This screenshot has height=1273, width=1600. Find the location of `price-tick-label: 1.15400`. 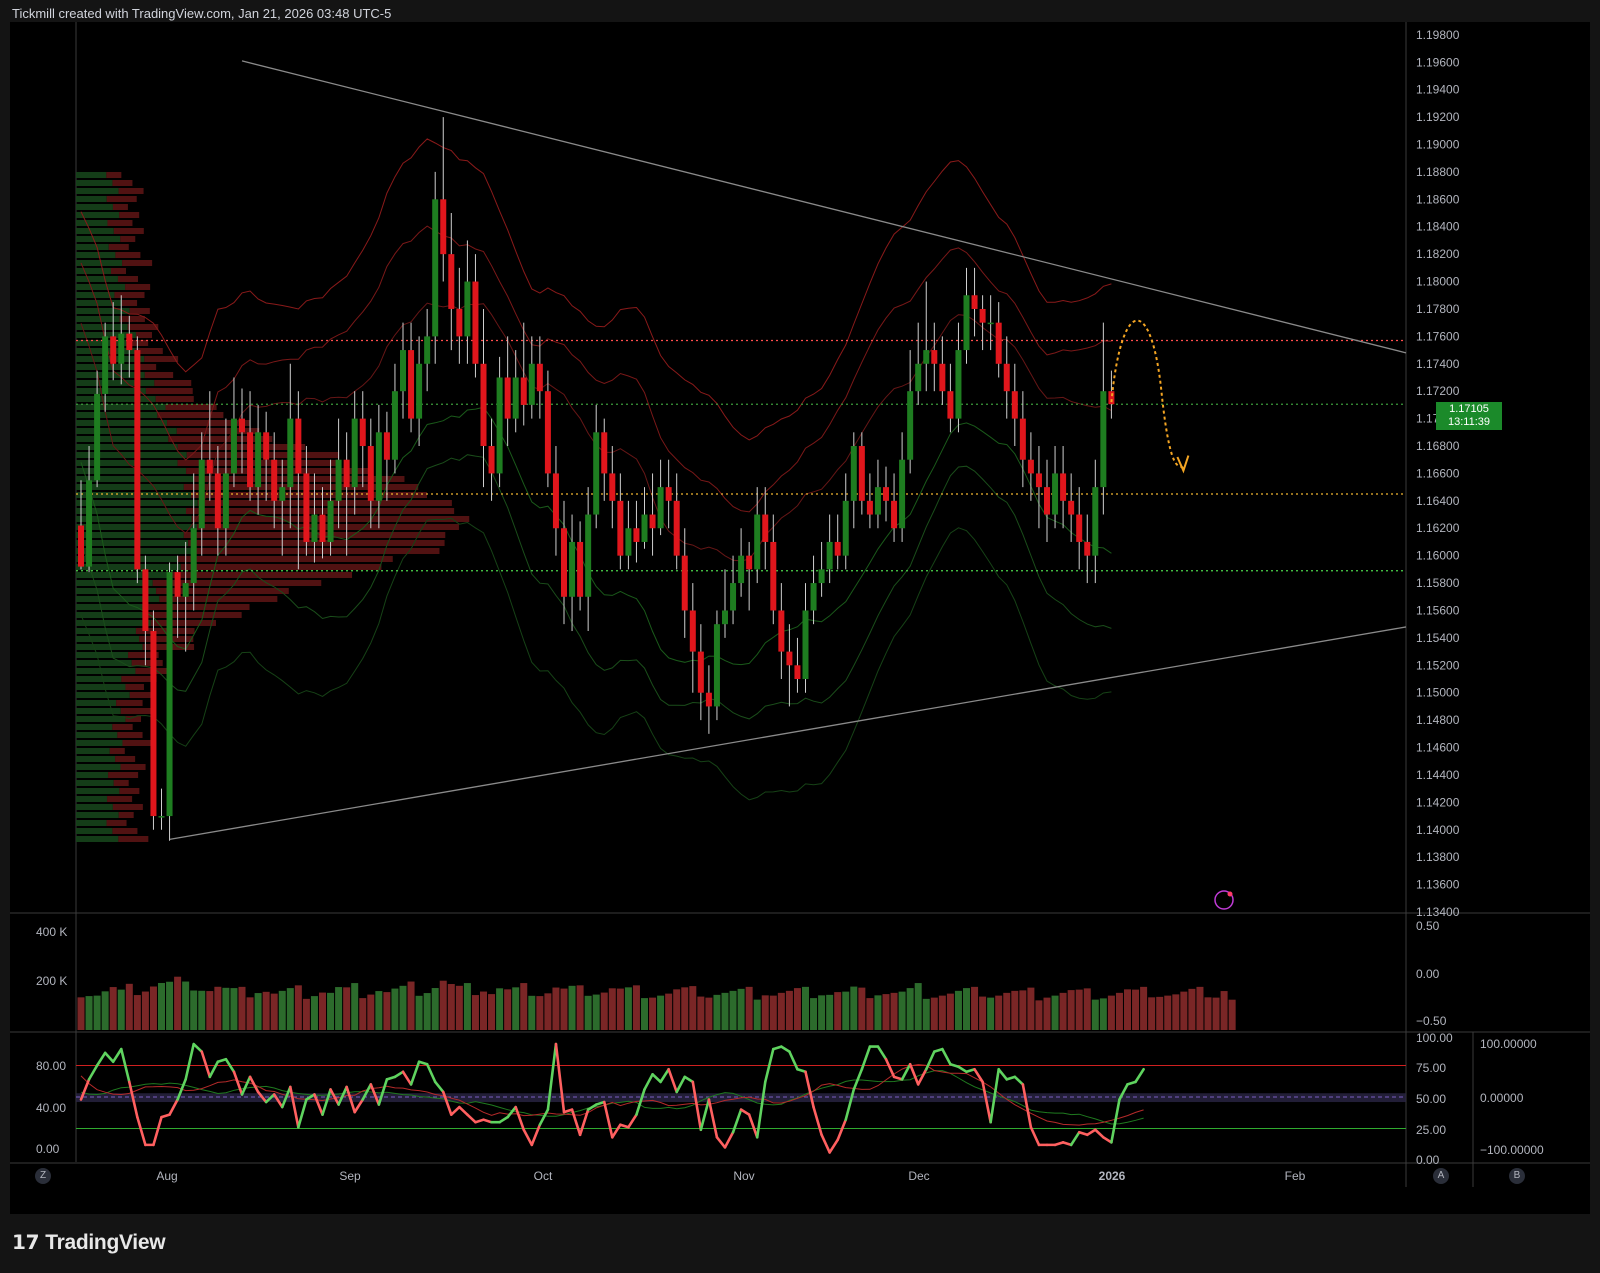

price-tick-label: 1.15400 is located at coordinates (1438, 638).